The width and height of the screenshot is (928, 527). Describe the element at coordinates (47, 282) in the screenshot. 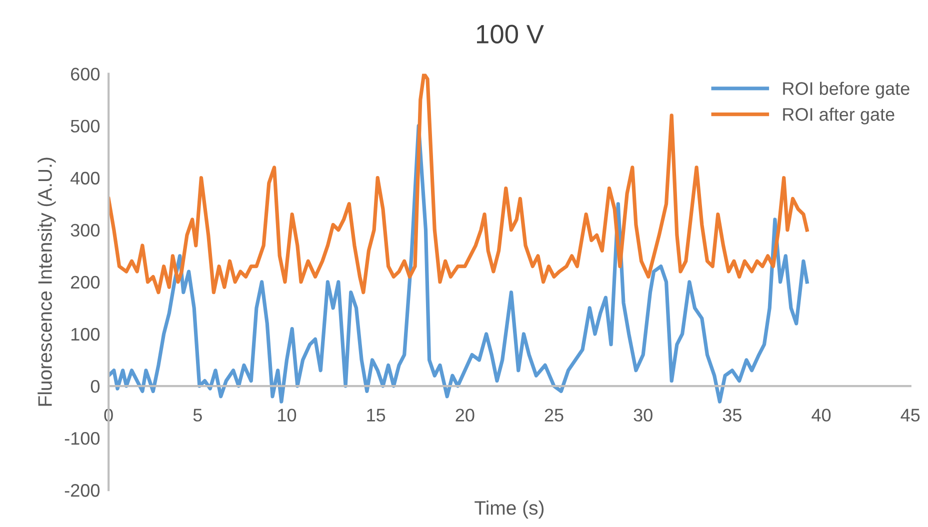

I see `y-axis-title: Fluorescence Intensity (A.U.)` at that location.